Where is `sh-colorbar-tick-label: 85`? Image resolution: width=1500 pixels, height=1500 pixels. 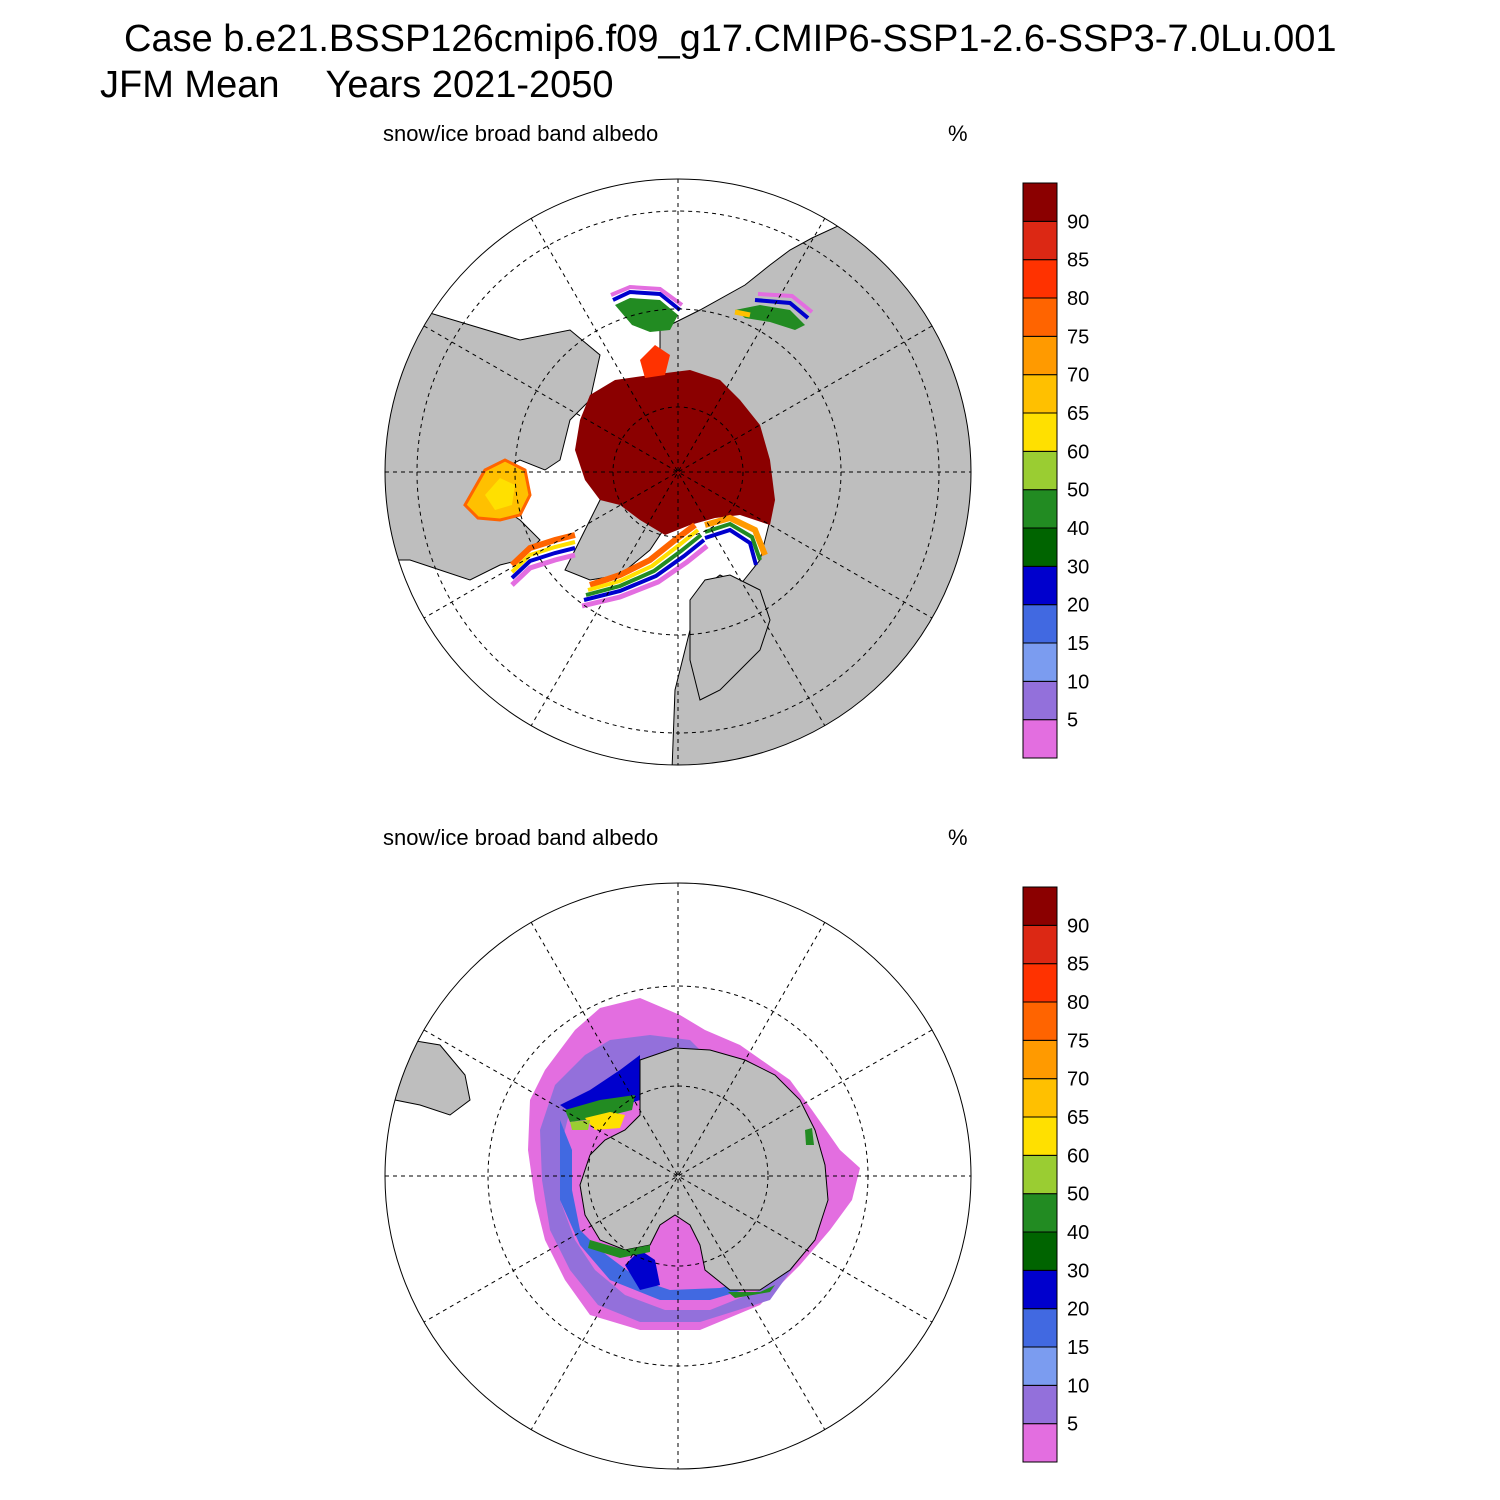
sh-colorbar-tick-label: 85 is located at coordinates (1078, 965).